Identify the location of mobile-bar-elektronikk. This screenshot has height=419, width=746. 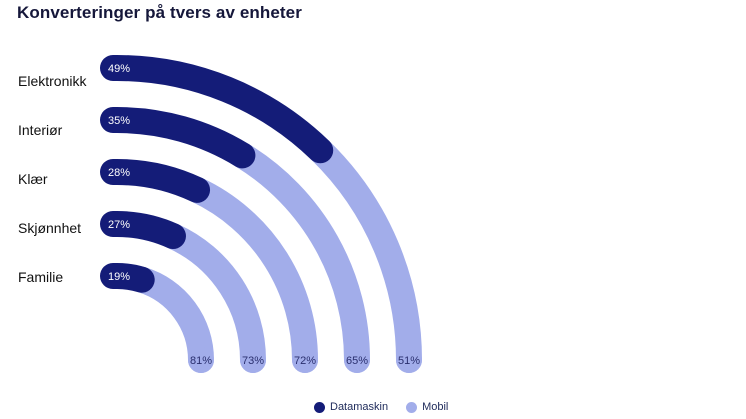
(364, 255).